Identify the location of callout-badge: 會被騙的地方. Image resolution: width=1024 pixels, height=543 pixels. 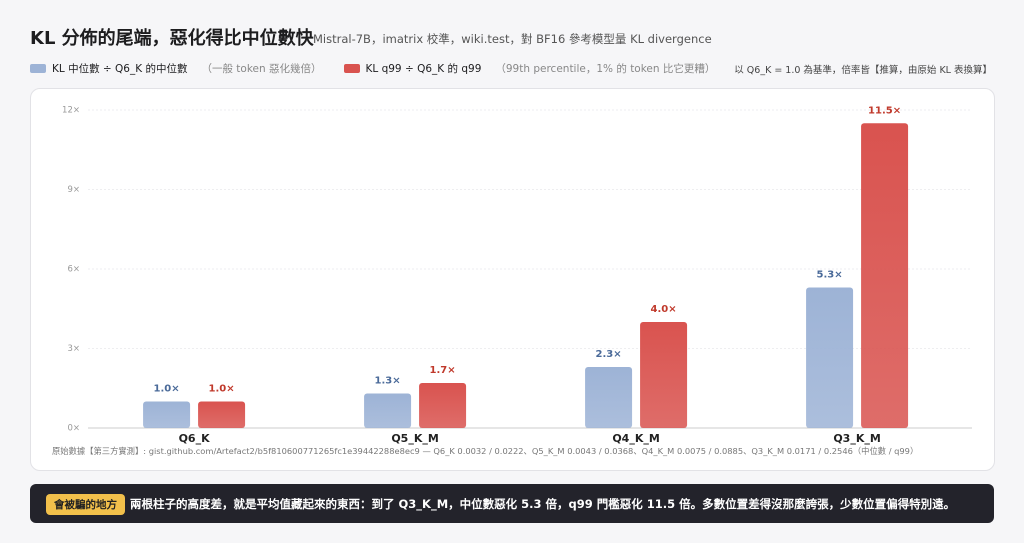
(85, 504).